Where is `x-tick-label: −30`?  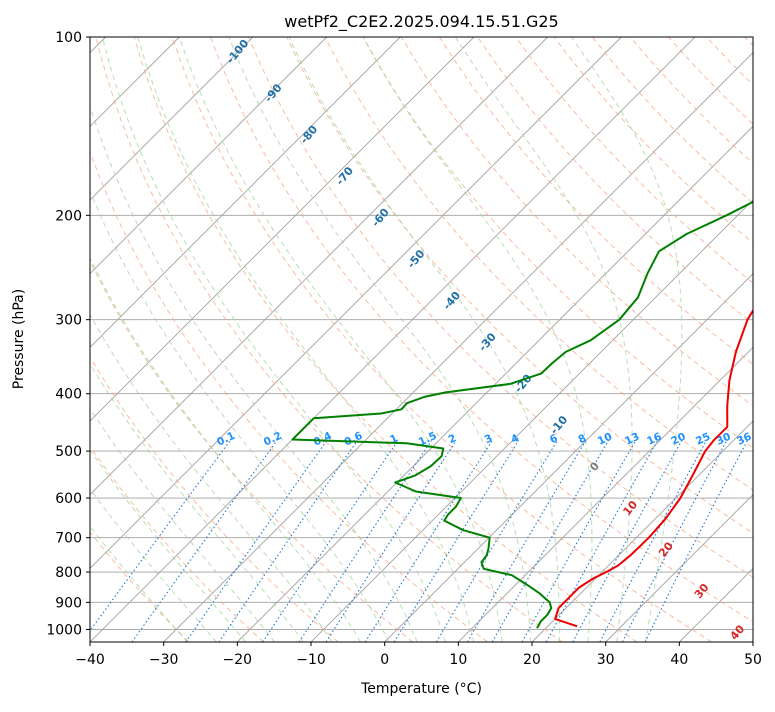 x-tick-label: −30 is located at coordinates (164, 660).